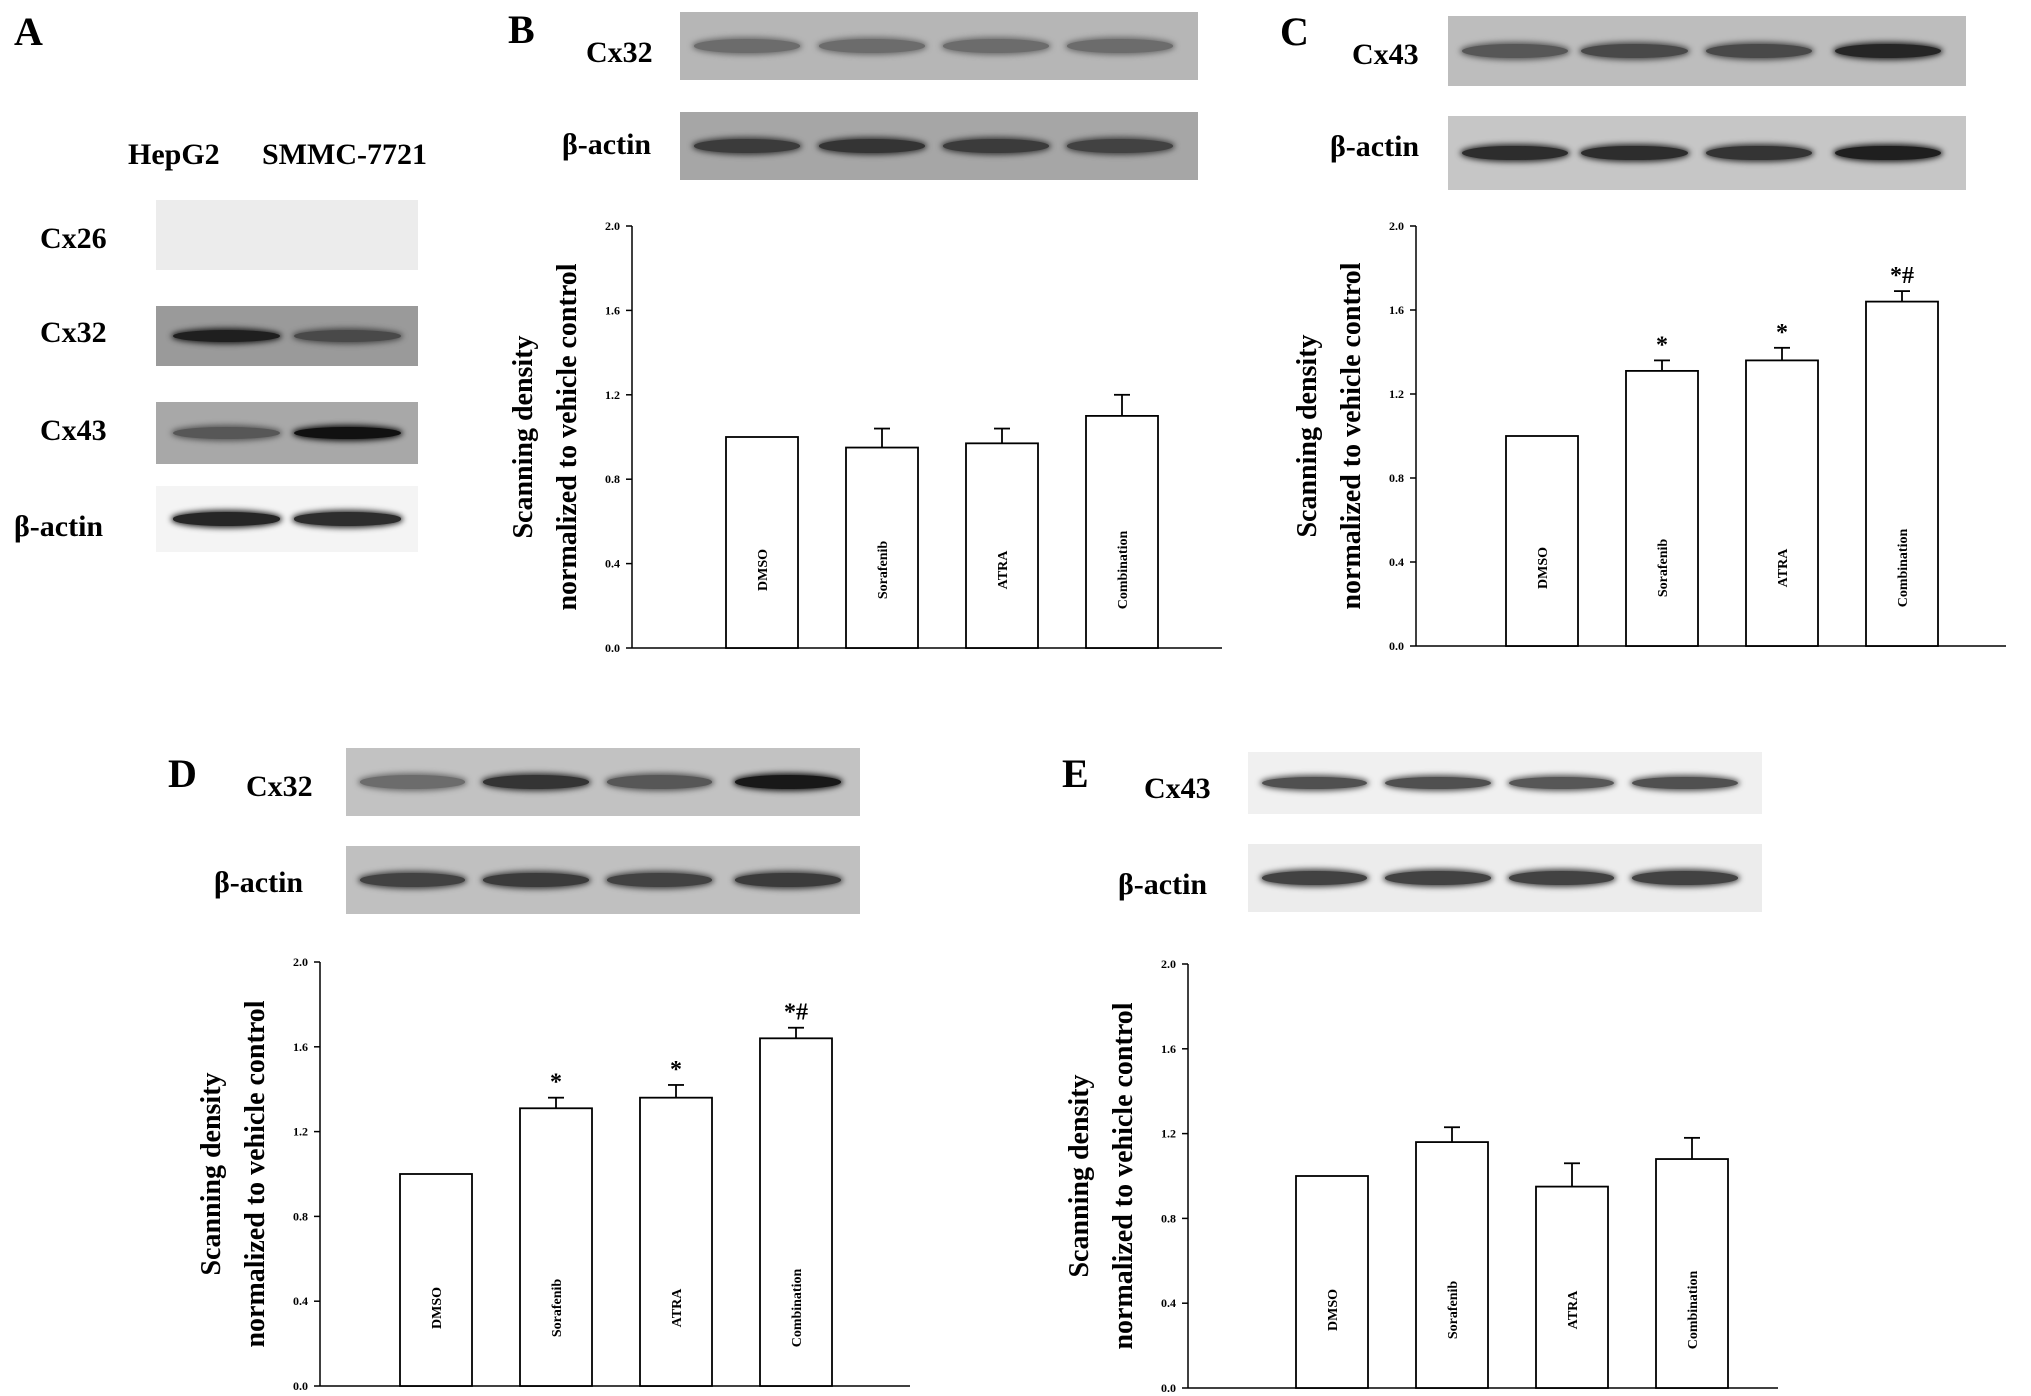 This screenshot has height=1396, width=2031. What do you see at coordinates (1075, 773) in the screenshot?
I see `panel-letter-e: E` at bounding box center [1075, 773].